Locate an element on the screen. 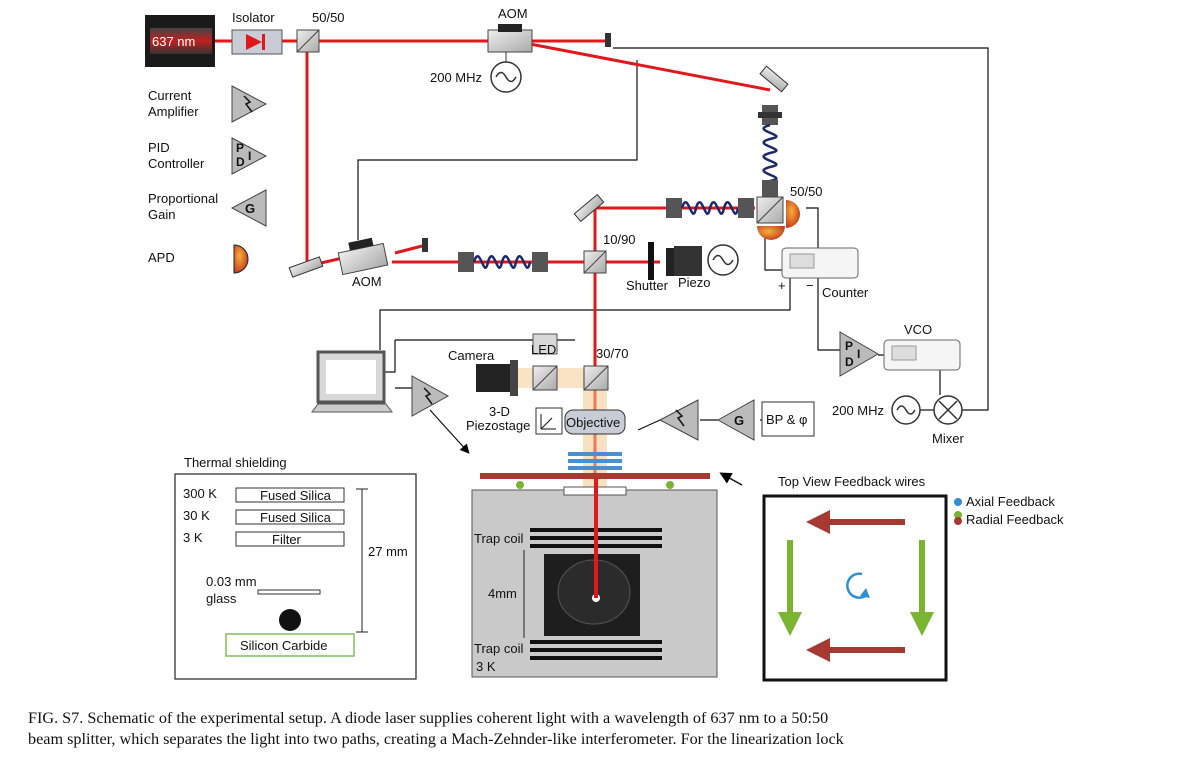 Image resolution: width=1199 pixels, height=759 pixels. legend-gain-2: Gain is located at coordinates (161, 214).